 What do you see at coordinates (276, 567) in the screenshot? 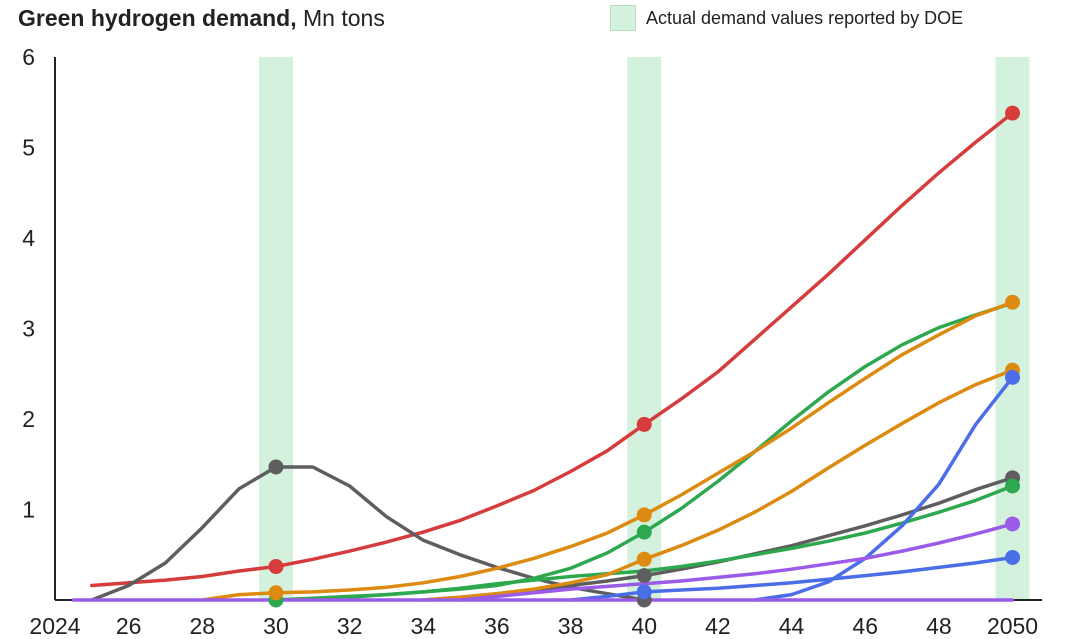
I see `series-marker-0-2030` at bounding box center [276, 567].